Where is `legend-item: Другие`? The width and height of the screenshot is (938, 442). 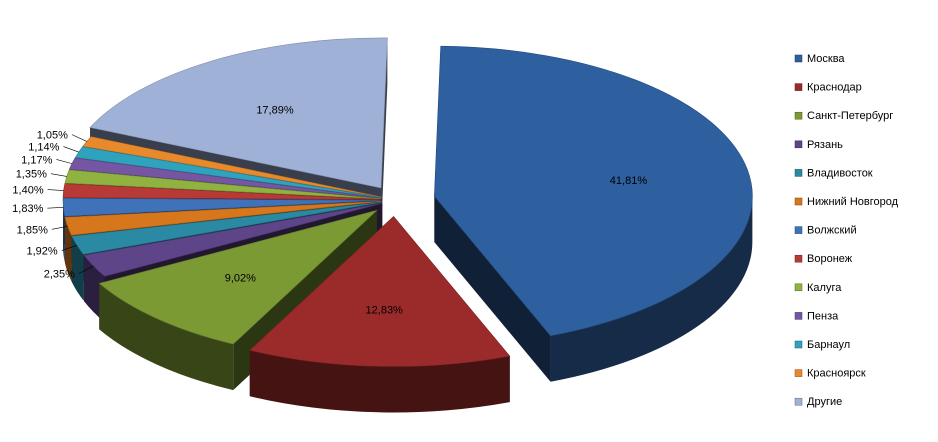
legend-item: Другие is located at coordinates (818, 402).